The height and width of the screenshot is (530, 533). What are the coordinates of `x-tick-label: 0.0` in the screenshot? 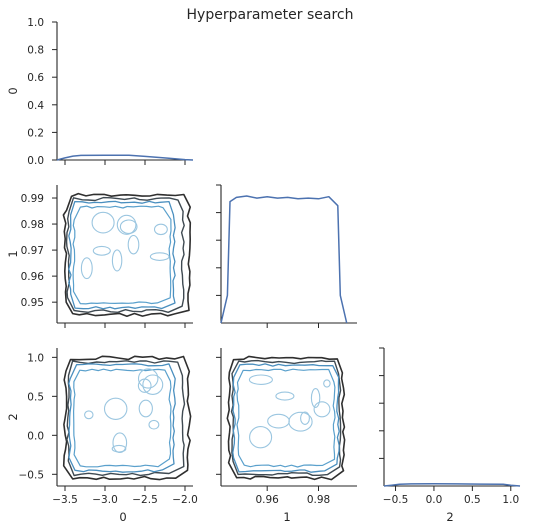 It's located at (434, 500).